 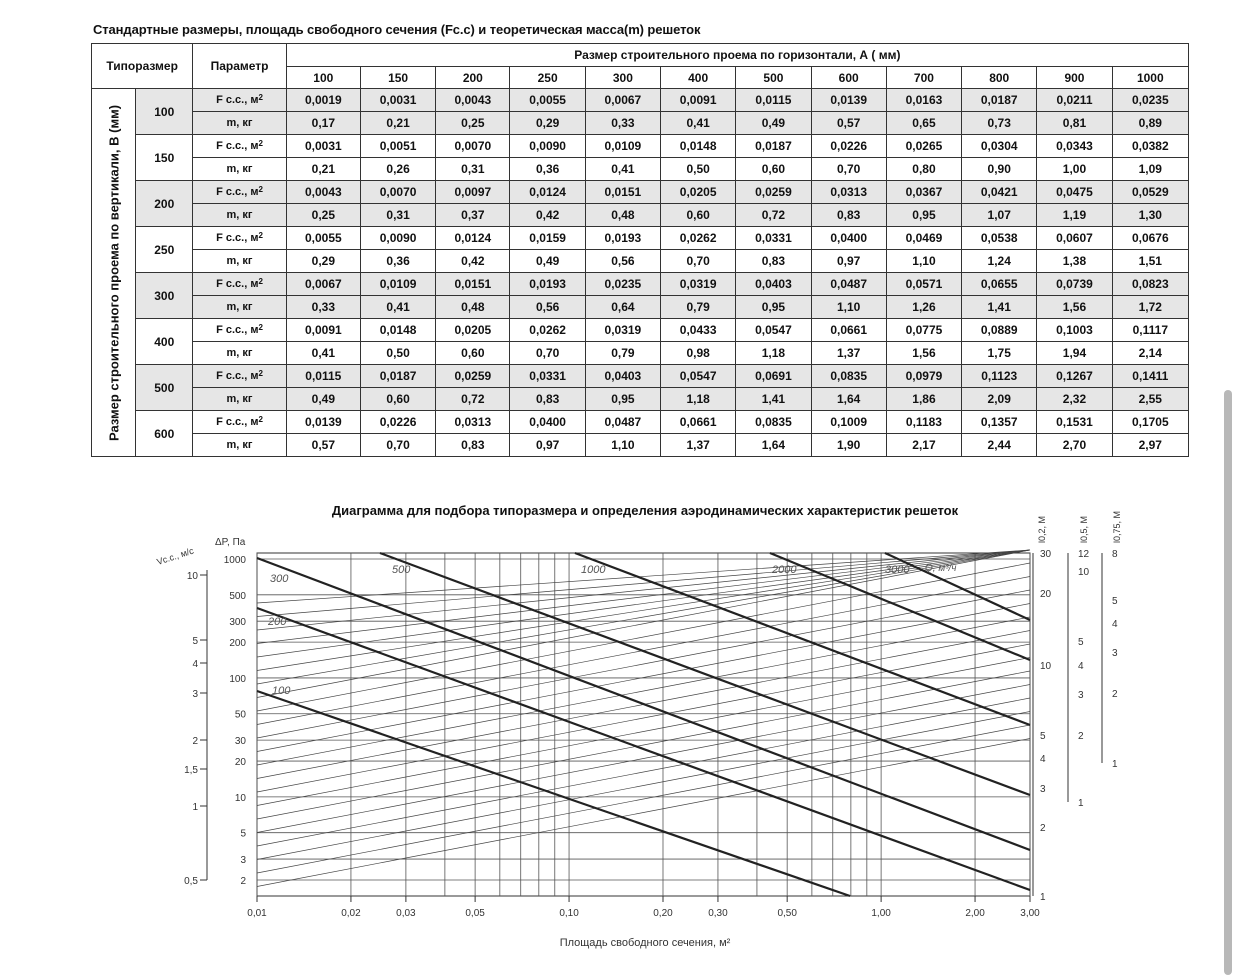 I want to click on area-value-cell: 0,0070, so click(x=473, y=146).